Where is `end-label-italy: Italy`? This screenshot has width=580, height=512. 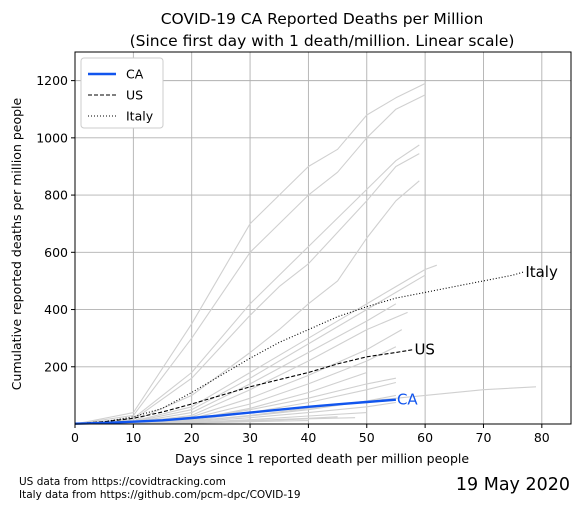
end-label-italy: Italy is located at coordinates (541, 272).